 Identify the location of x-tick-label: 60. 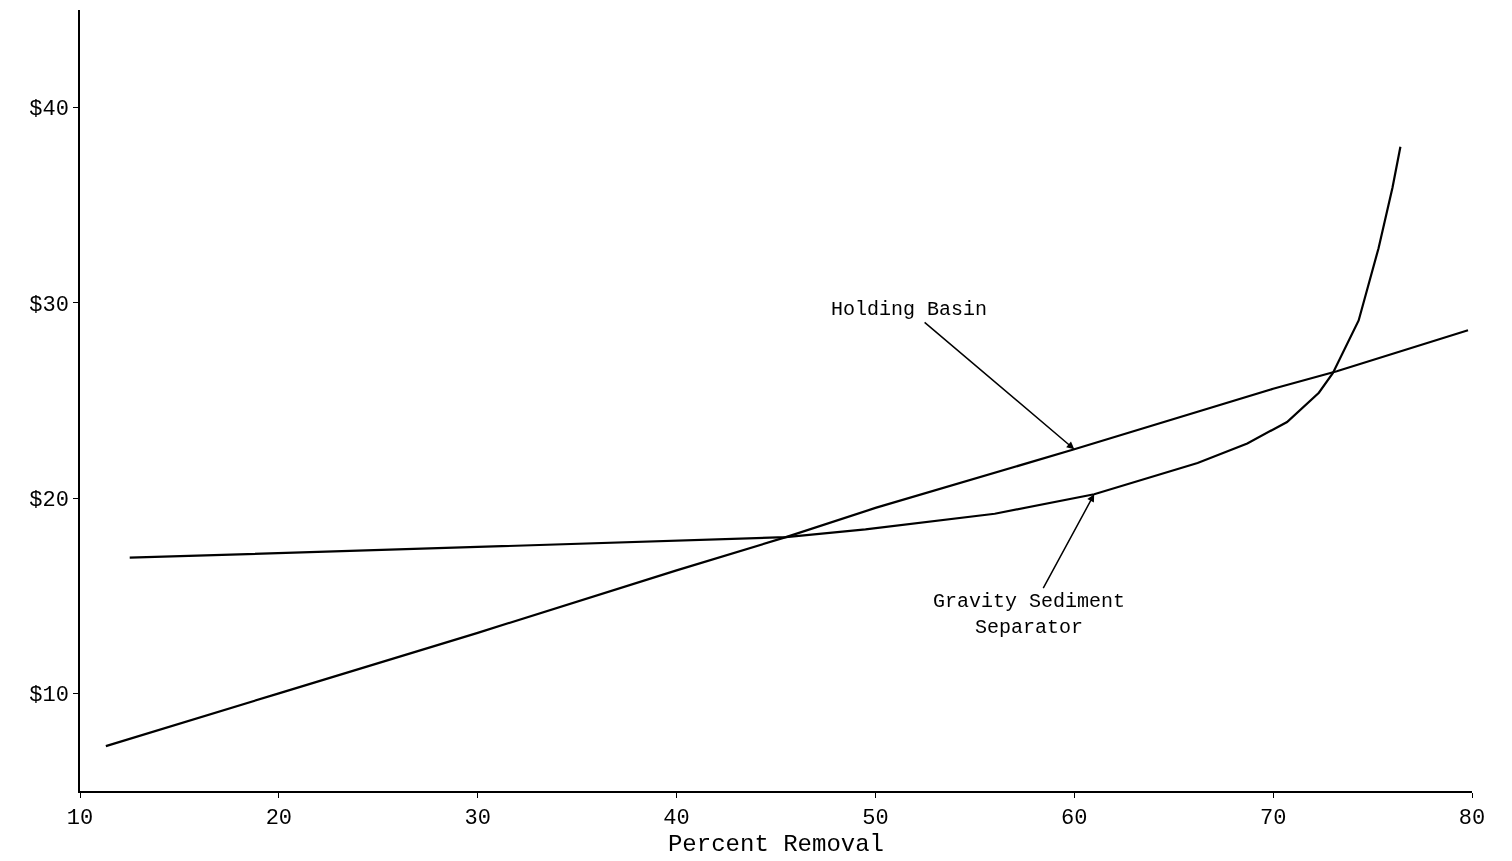
(1074, 819).